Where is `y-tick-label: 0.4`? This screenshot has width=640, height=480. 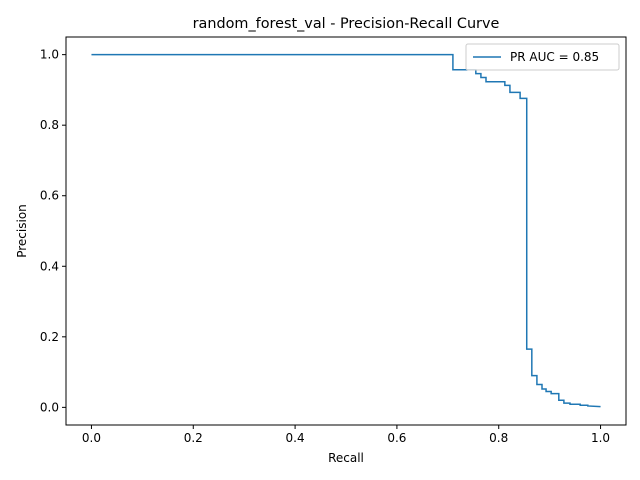
y-tick-label: 0.4 is located at coordinates (49, 266).